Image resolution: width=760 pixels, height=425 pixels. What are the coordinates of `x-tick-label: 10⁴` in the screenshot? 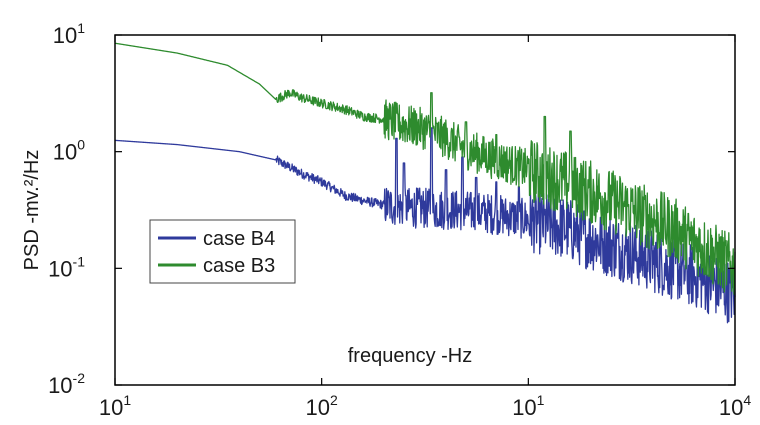 It's located at (735, 406).